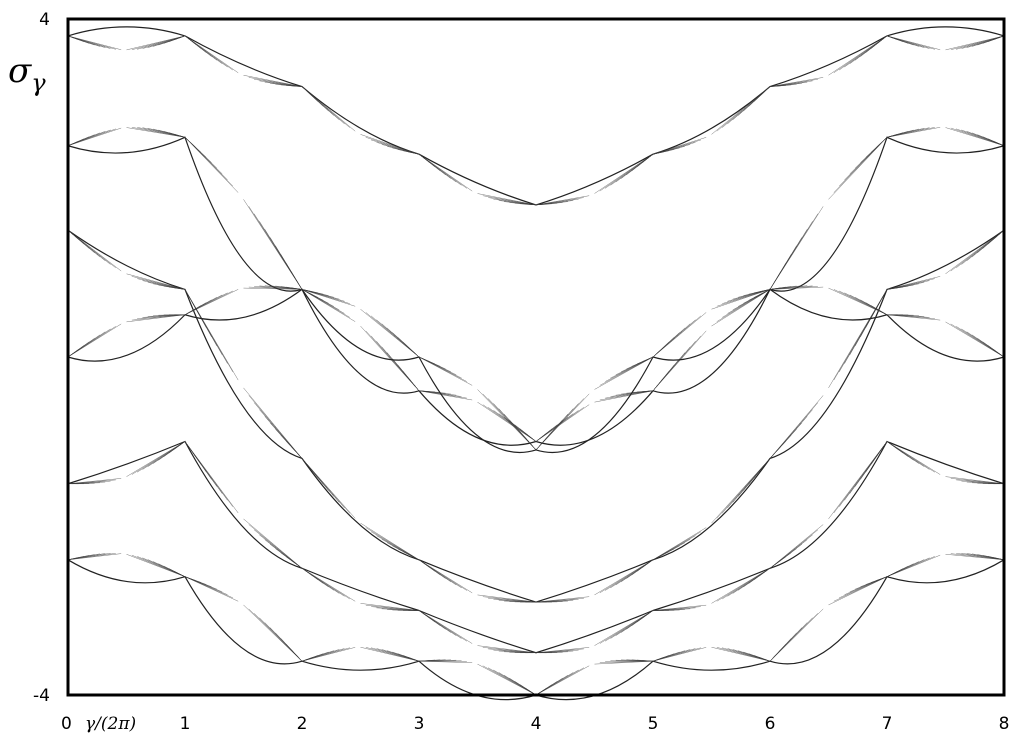 The height and width of the screenshot is (746, 1013). What do you see at coordinates (653, 724) in the screenshot?
I see `x-tick-label: 5` at bounding box center [653, 724].